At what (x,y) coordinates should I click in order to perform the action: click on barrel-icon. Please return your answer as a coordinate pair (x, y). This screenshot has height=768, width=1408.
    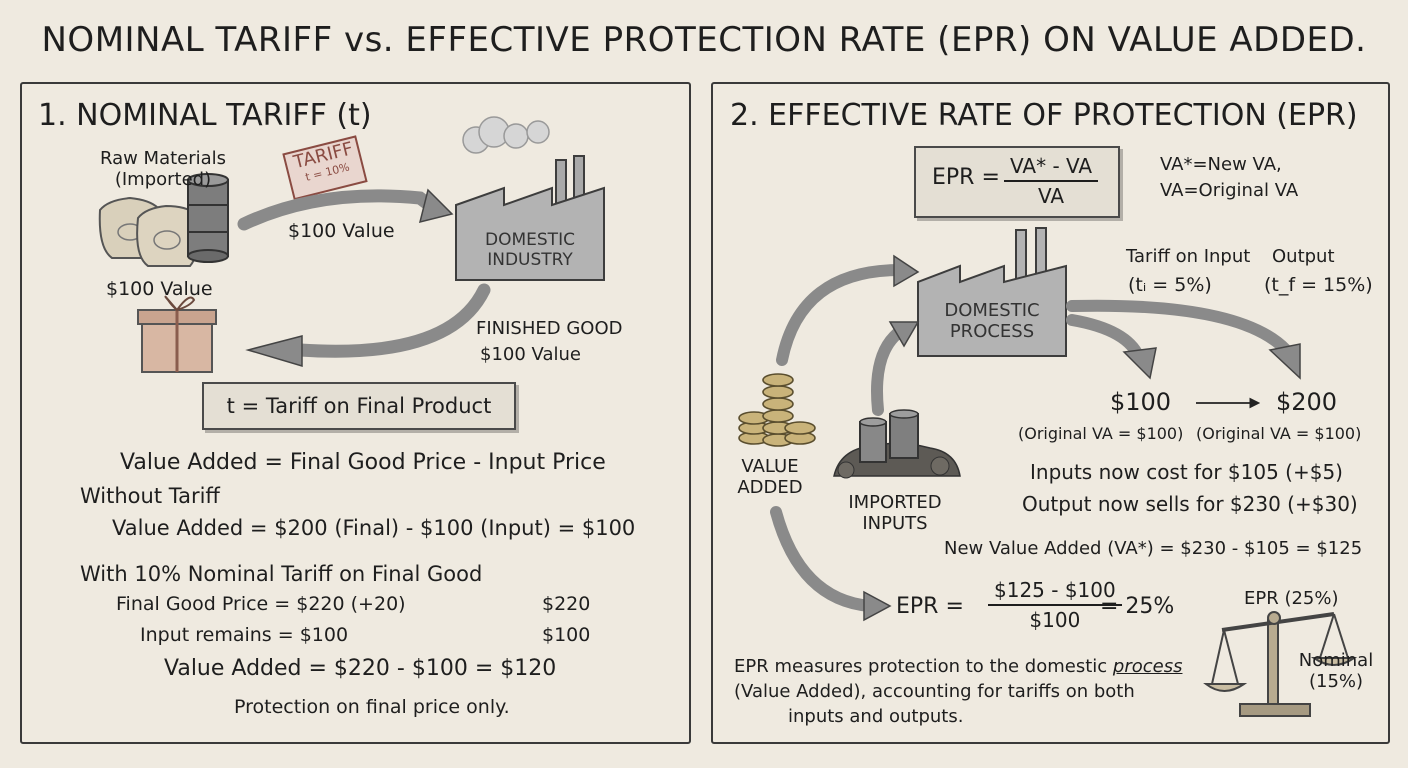
    Looking at the image, I should click on (208, 218).